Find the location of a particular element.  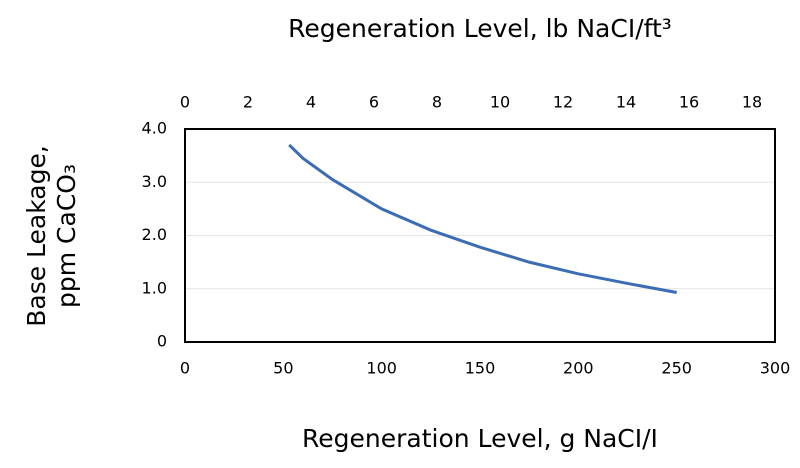

x2-tick-label: 6 is located at coordinates (374, 102).